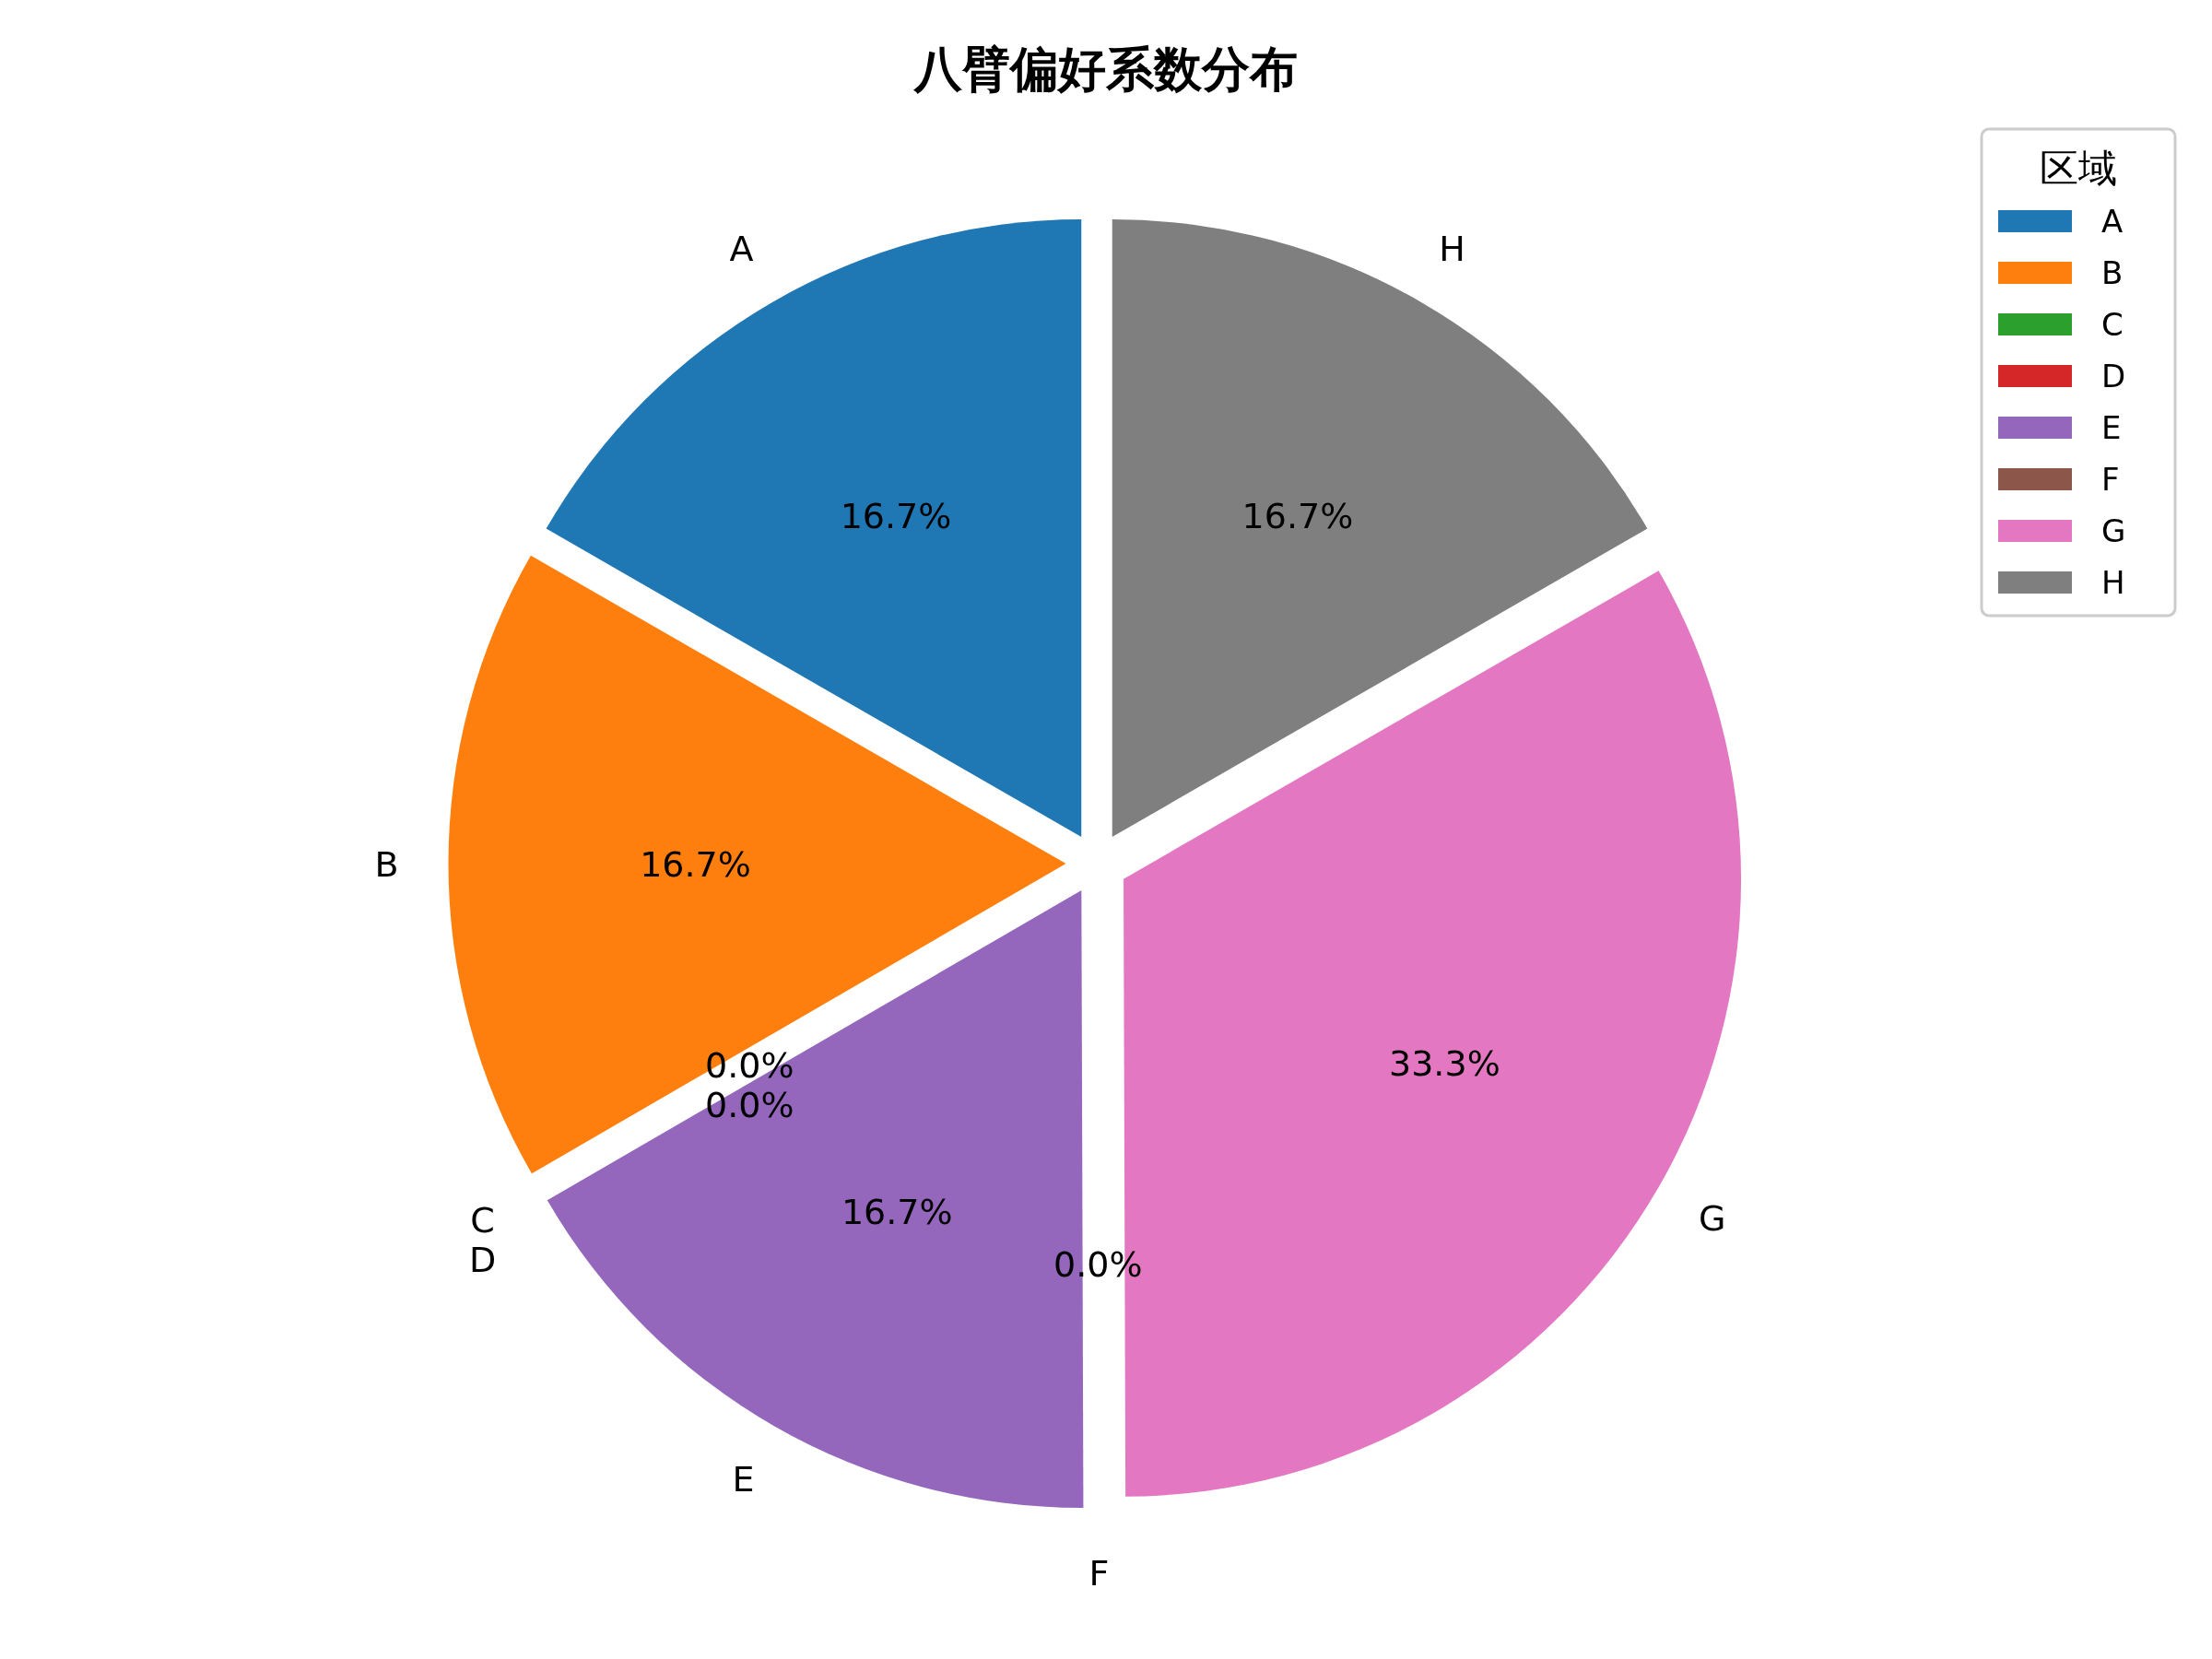 The height and width of the screenshot is (1659, 2212). Describe the element at coordinates (2112, 221) in the screenshot. I see `legend-label: A` at that location.